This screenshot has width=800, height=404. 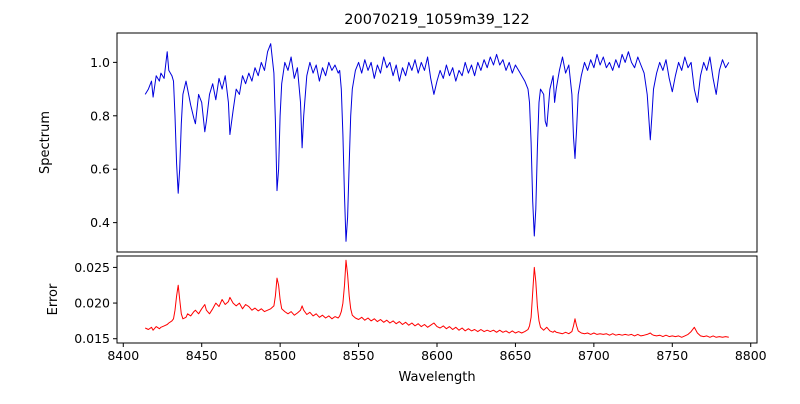 I want to click on x-tick-label: 8600, so click(x=437, y=355).